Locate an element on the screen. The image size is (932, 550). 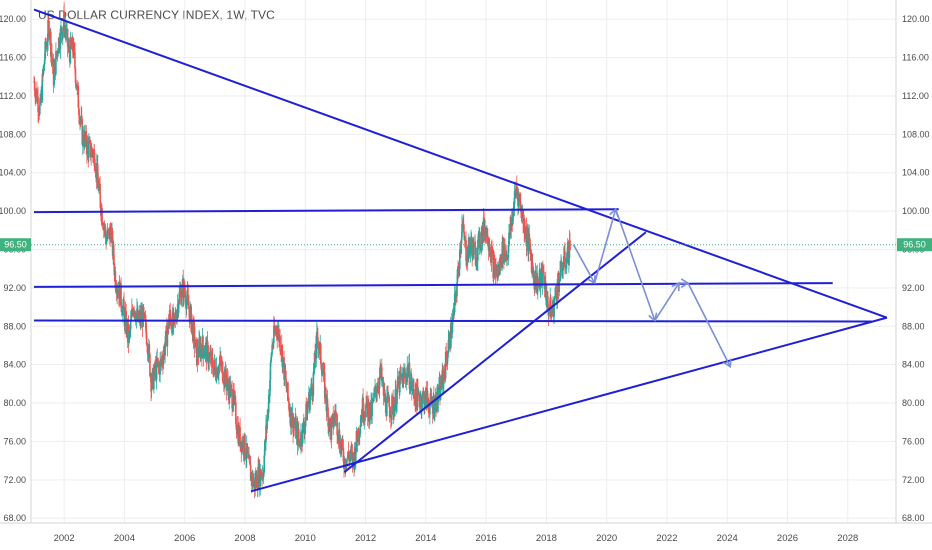
y-tick-label-right: 104.00 is located at coordinates (916, 173).